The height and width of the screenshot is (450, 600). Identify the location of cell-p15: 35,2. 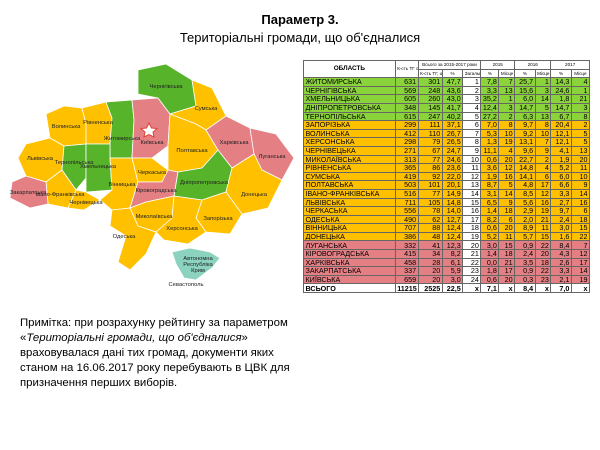
(490, 99).